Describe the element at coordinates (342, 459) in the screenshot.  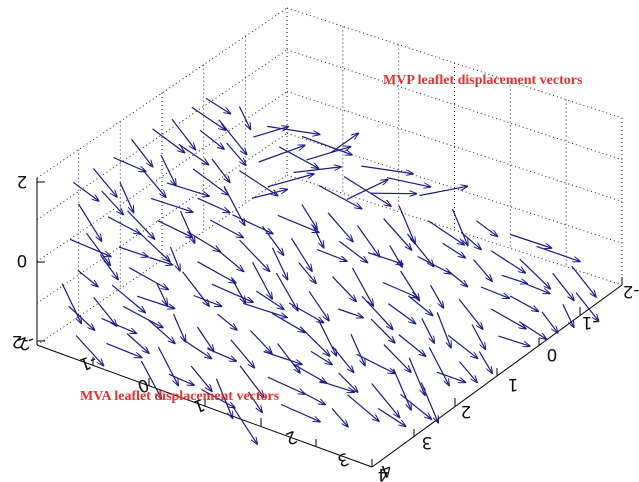
I see `left-tick-label: 3` at that location.